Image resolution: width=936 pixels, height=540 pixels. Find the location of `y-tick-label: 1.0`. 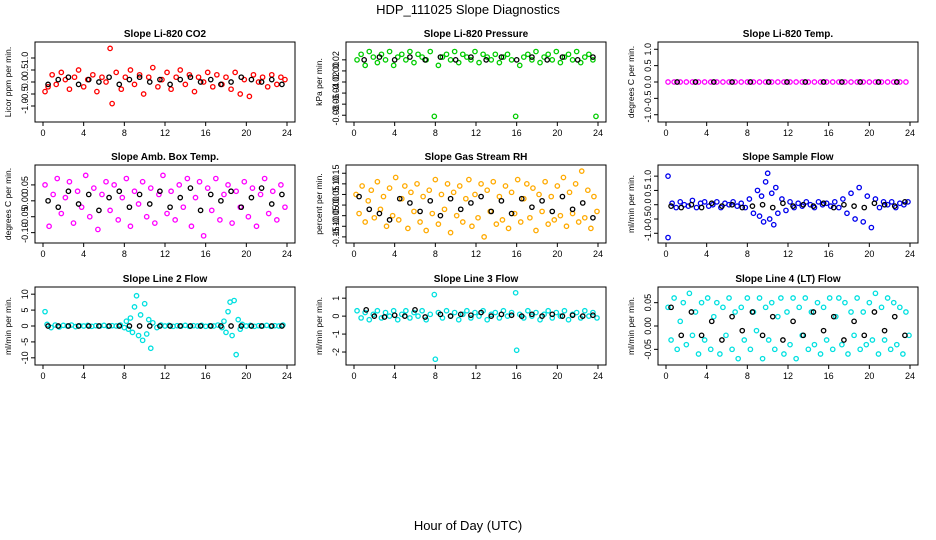

y-tick-label: 1.0 is located at coordinates (648, 176).